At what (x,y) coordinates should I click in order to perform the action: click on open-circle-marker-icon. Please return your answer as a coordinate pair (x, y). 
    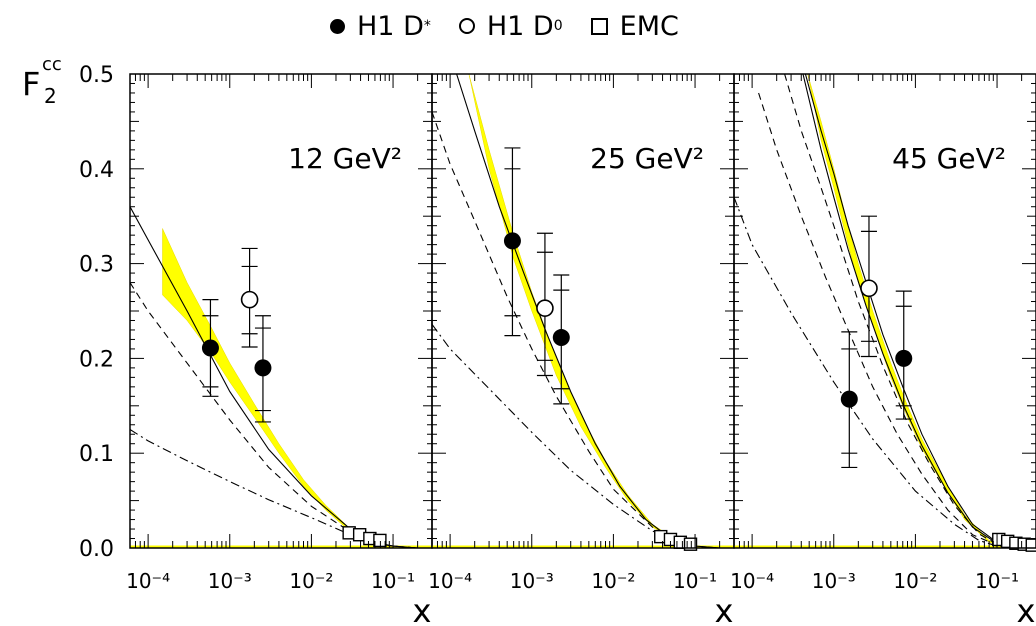
    Looking at the image, I should click on (466, 26).